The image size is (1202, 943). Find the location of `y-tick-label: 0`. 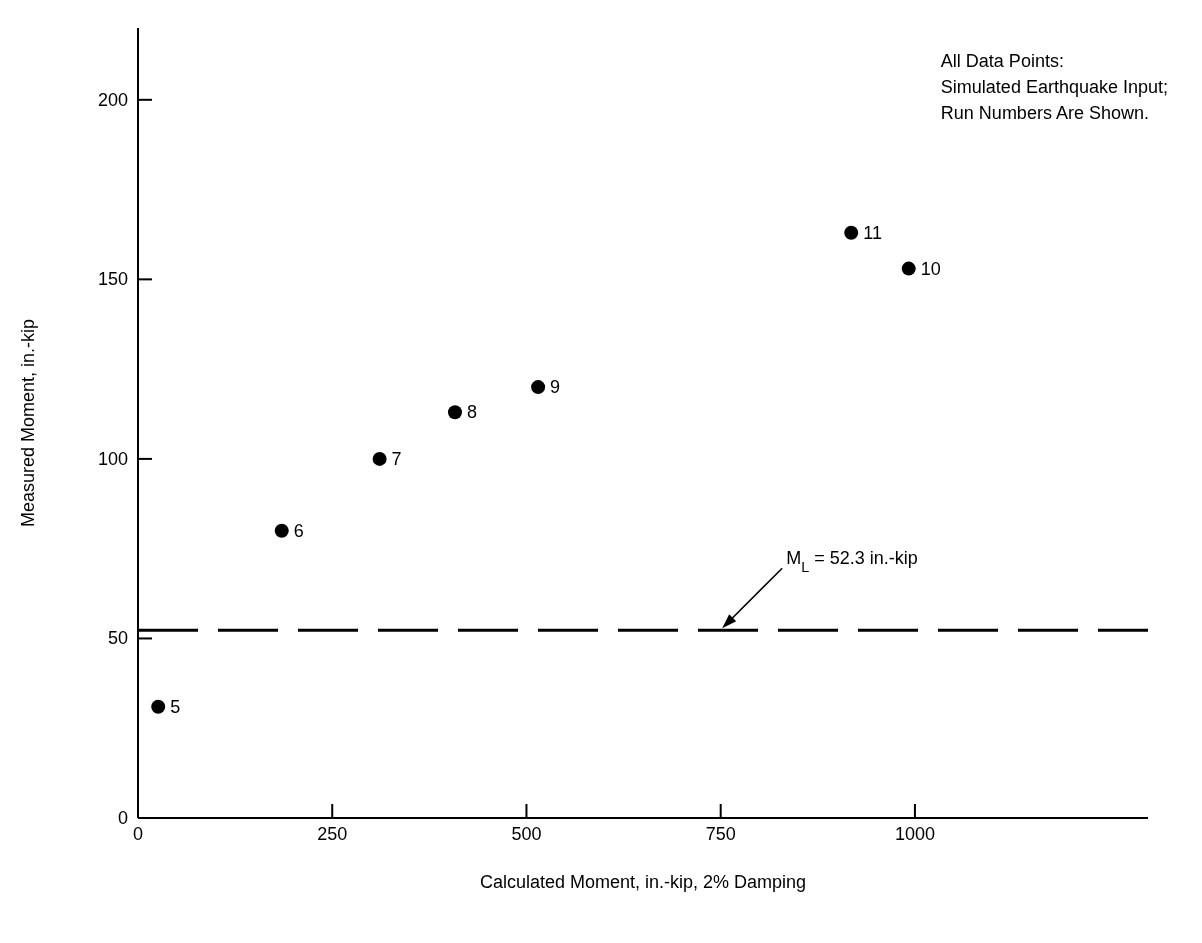

y-tick-label: 0 is located at coordinates (122, 818).